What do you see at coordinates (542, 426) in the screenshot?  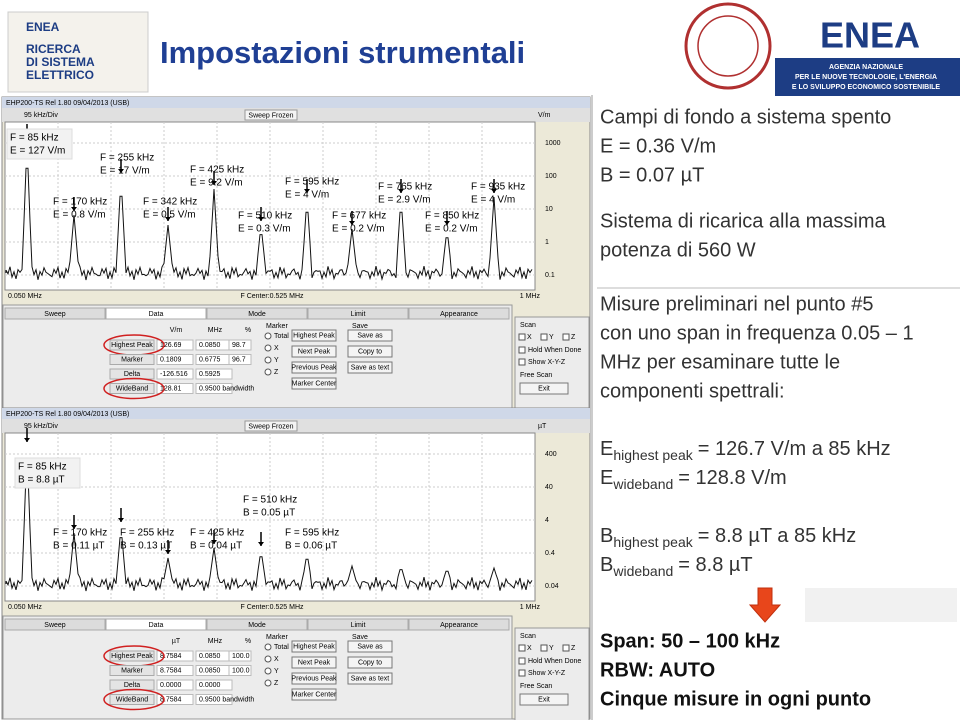 I see `unit-label: µT` at bounding box center [542, 426].